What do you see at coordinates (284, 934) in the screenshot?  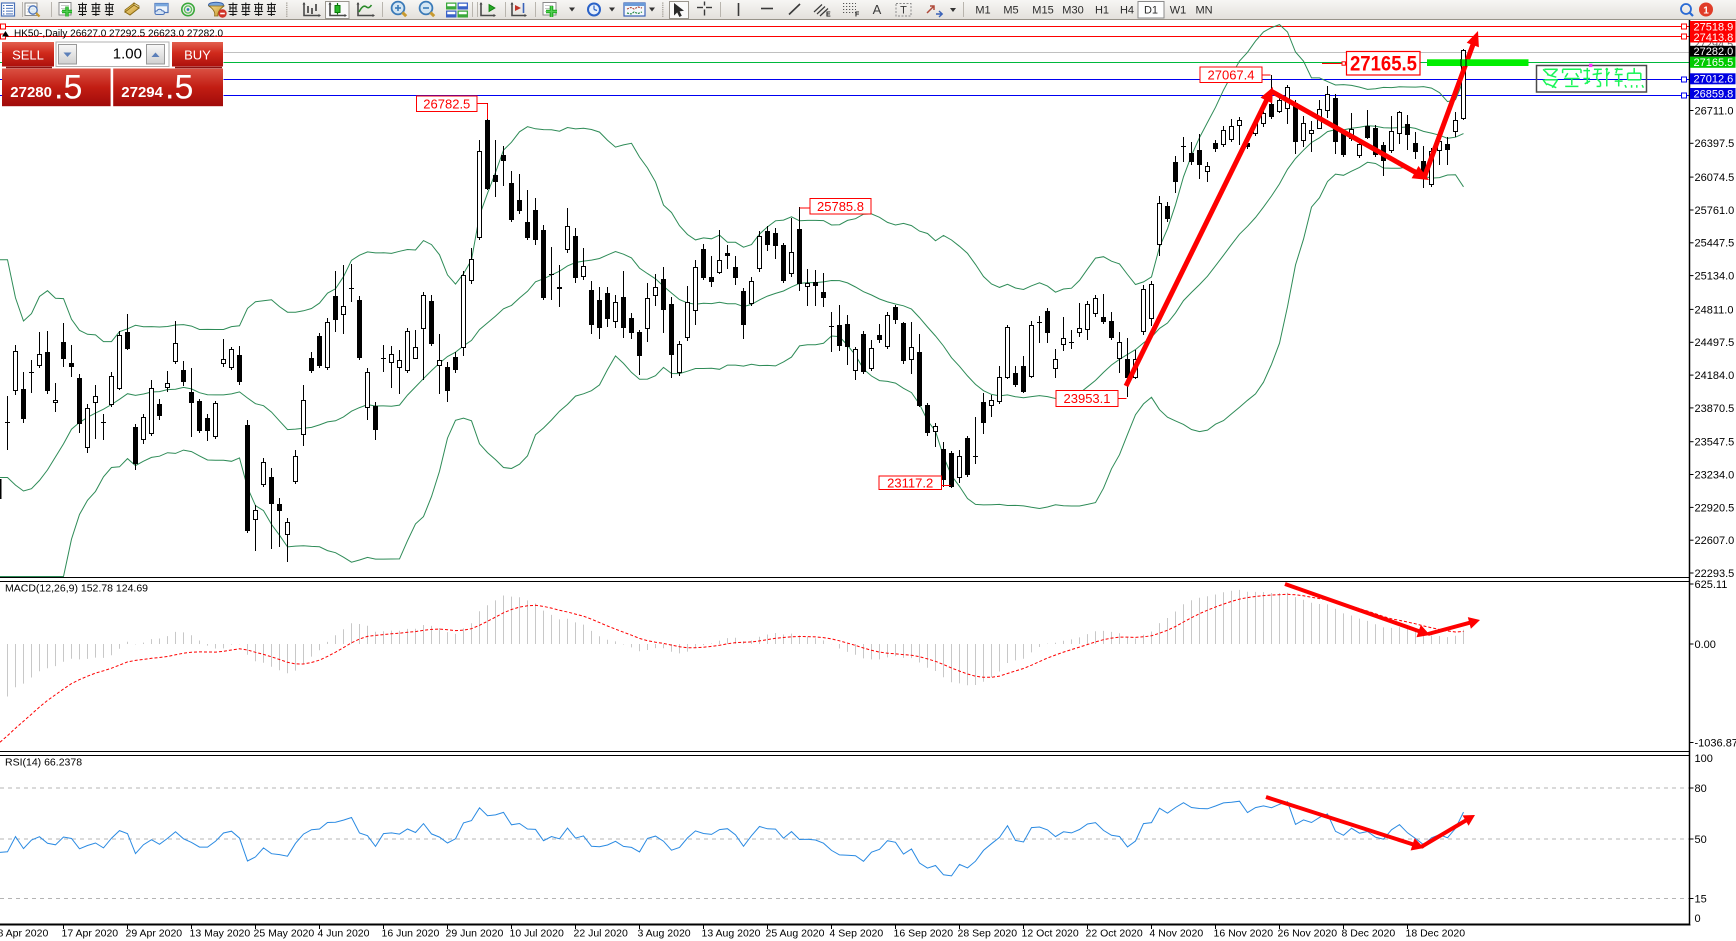 I see `svg-text: 25 May 2020` at bounding box center [284, 934].